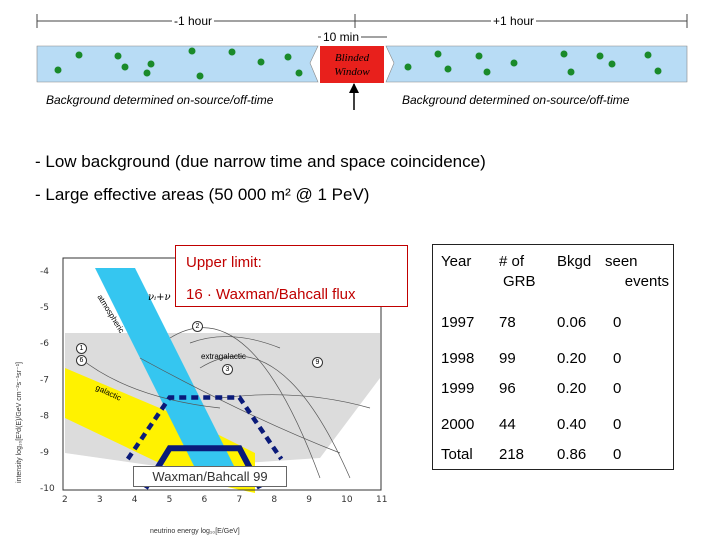 This screenshot has width=720, height=545. What do you see at coordinates (457, 454) in the screenshot?
I see `table-cell: Total` at bounding box center [457, 454].